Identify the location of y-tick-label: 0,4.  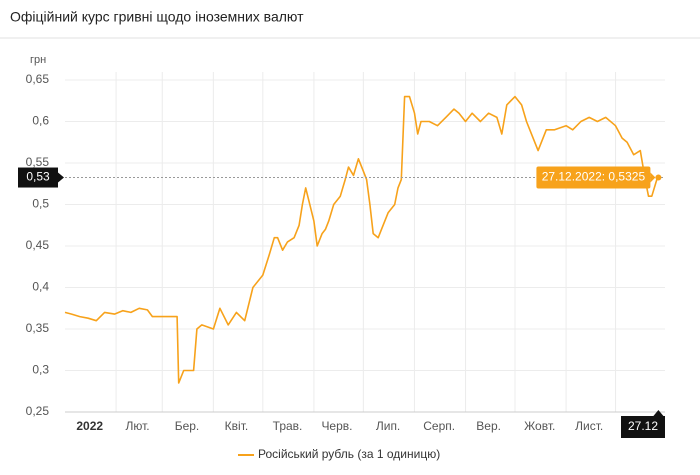
(40, 287).